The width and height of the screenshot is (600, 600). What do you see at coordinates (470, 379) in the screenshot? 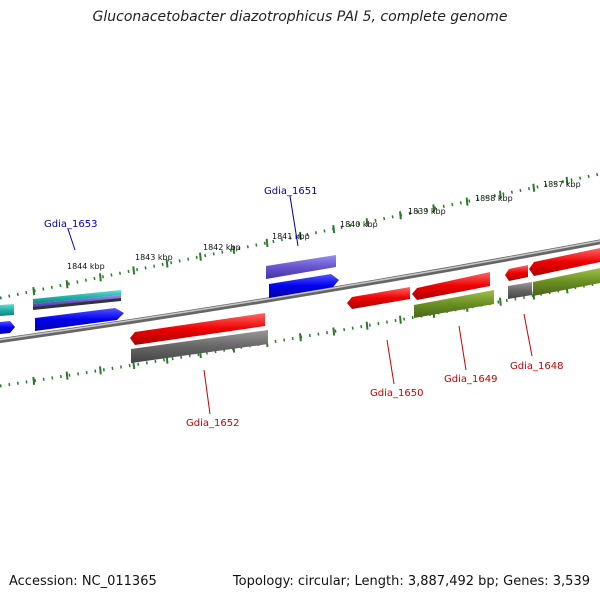
I see `gene-label-gdia-1649: Gdia_1649` at bounding box center [470, 379].